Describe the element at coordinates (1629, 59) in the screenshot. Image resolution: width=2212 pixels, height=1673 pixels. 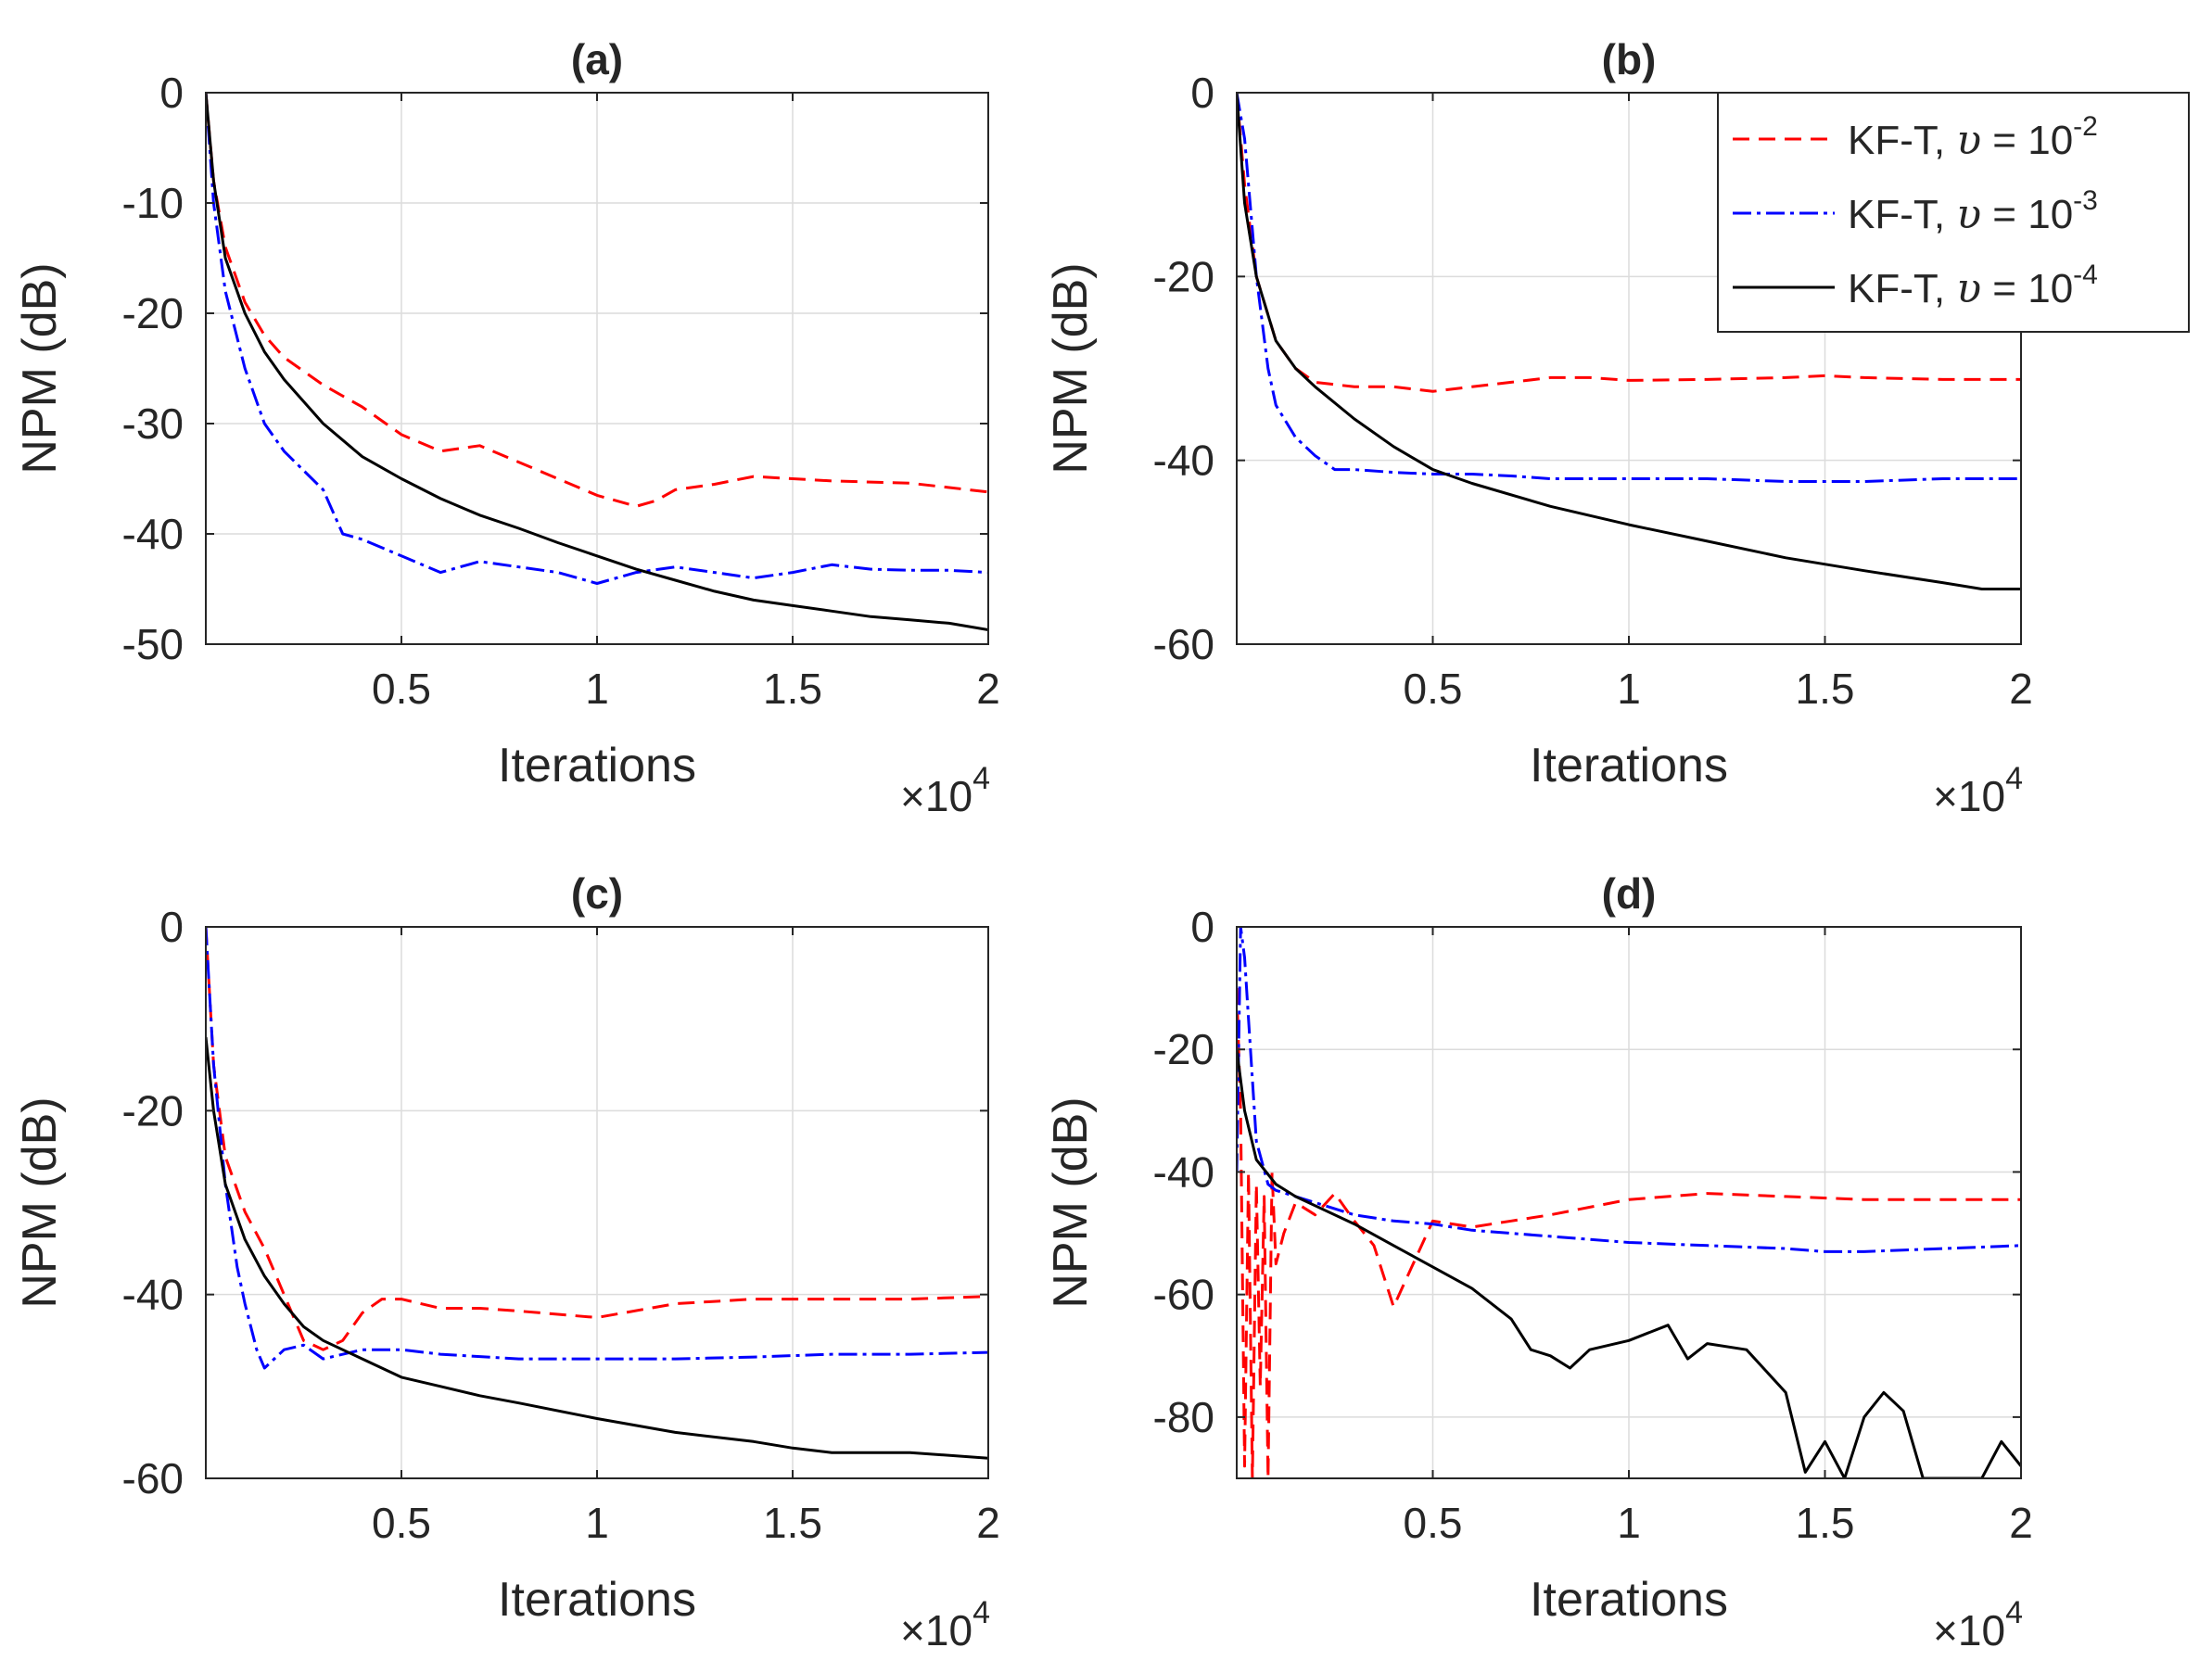
I see `panel-title: (b)` at that location.